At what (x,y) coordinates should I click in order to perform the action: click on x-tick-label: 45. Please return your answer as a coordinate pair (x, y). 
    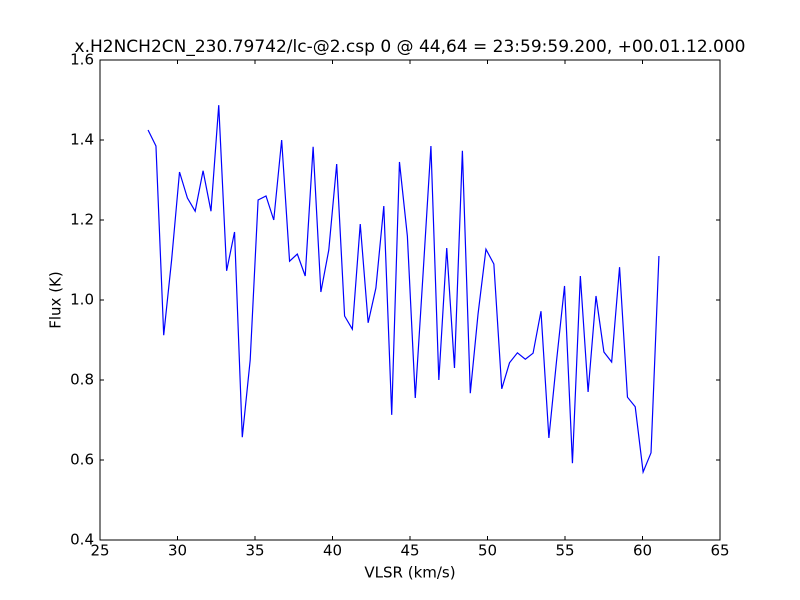
    Looking at the image, I should click on (409, 551).